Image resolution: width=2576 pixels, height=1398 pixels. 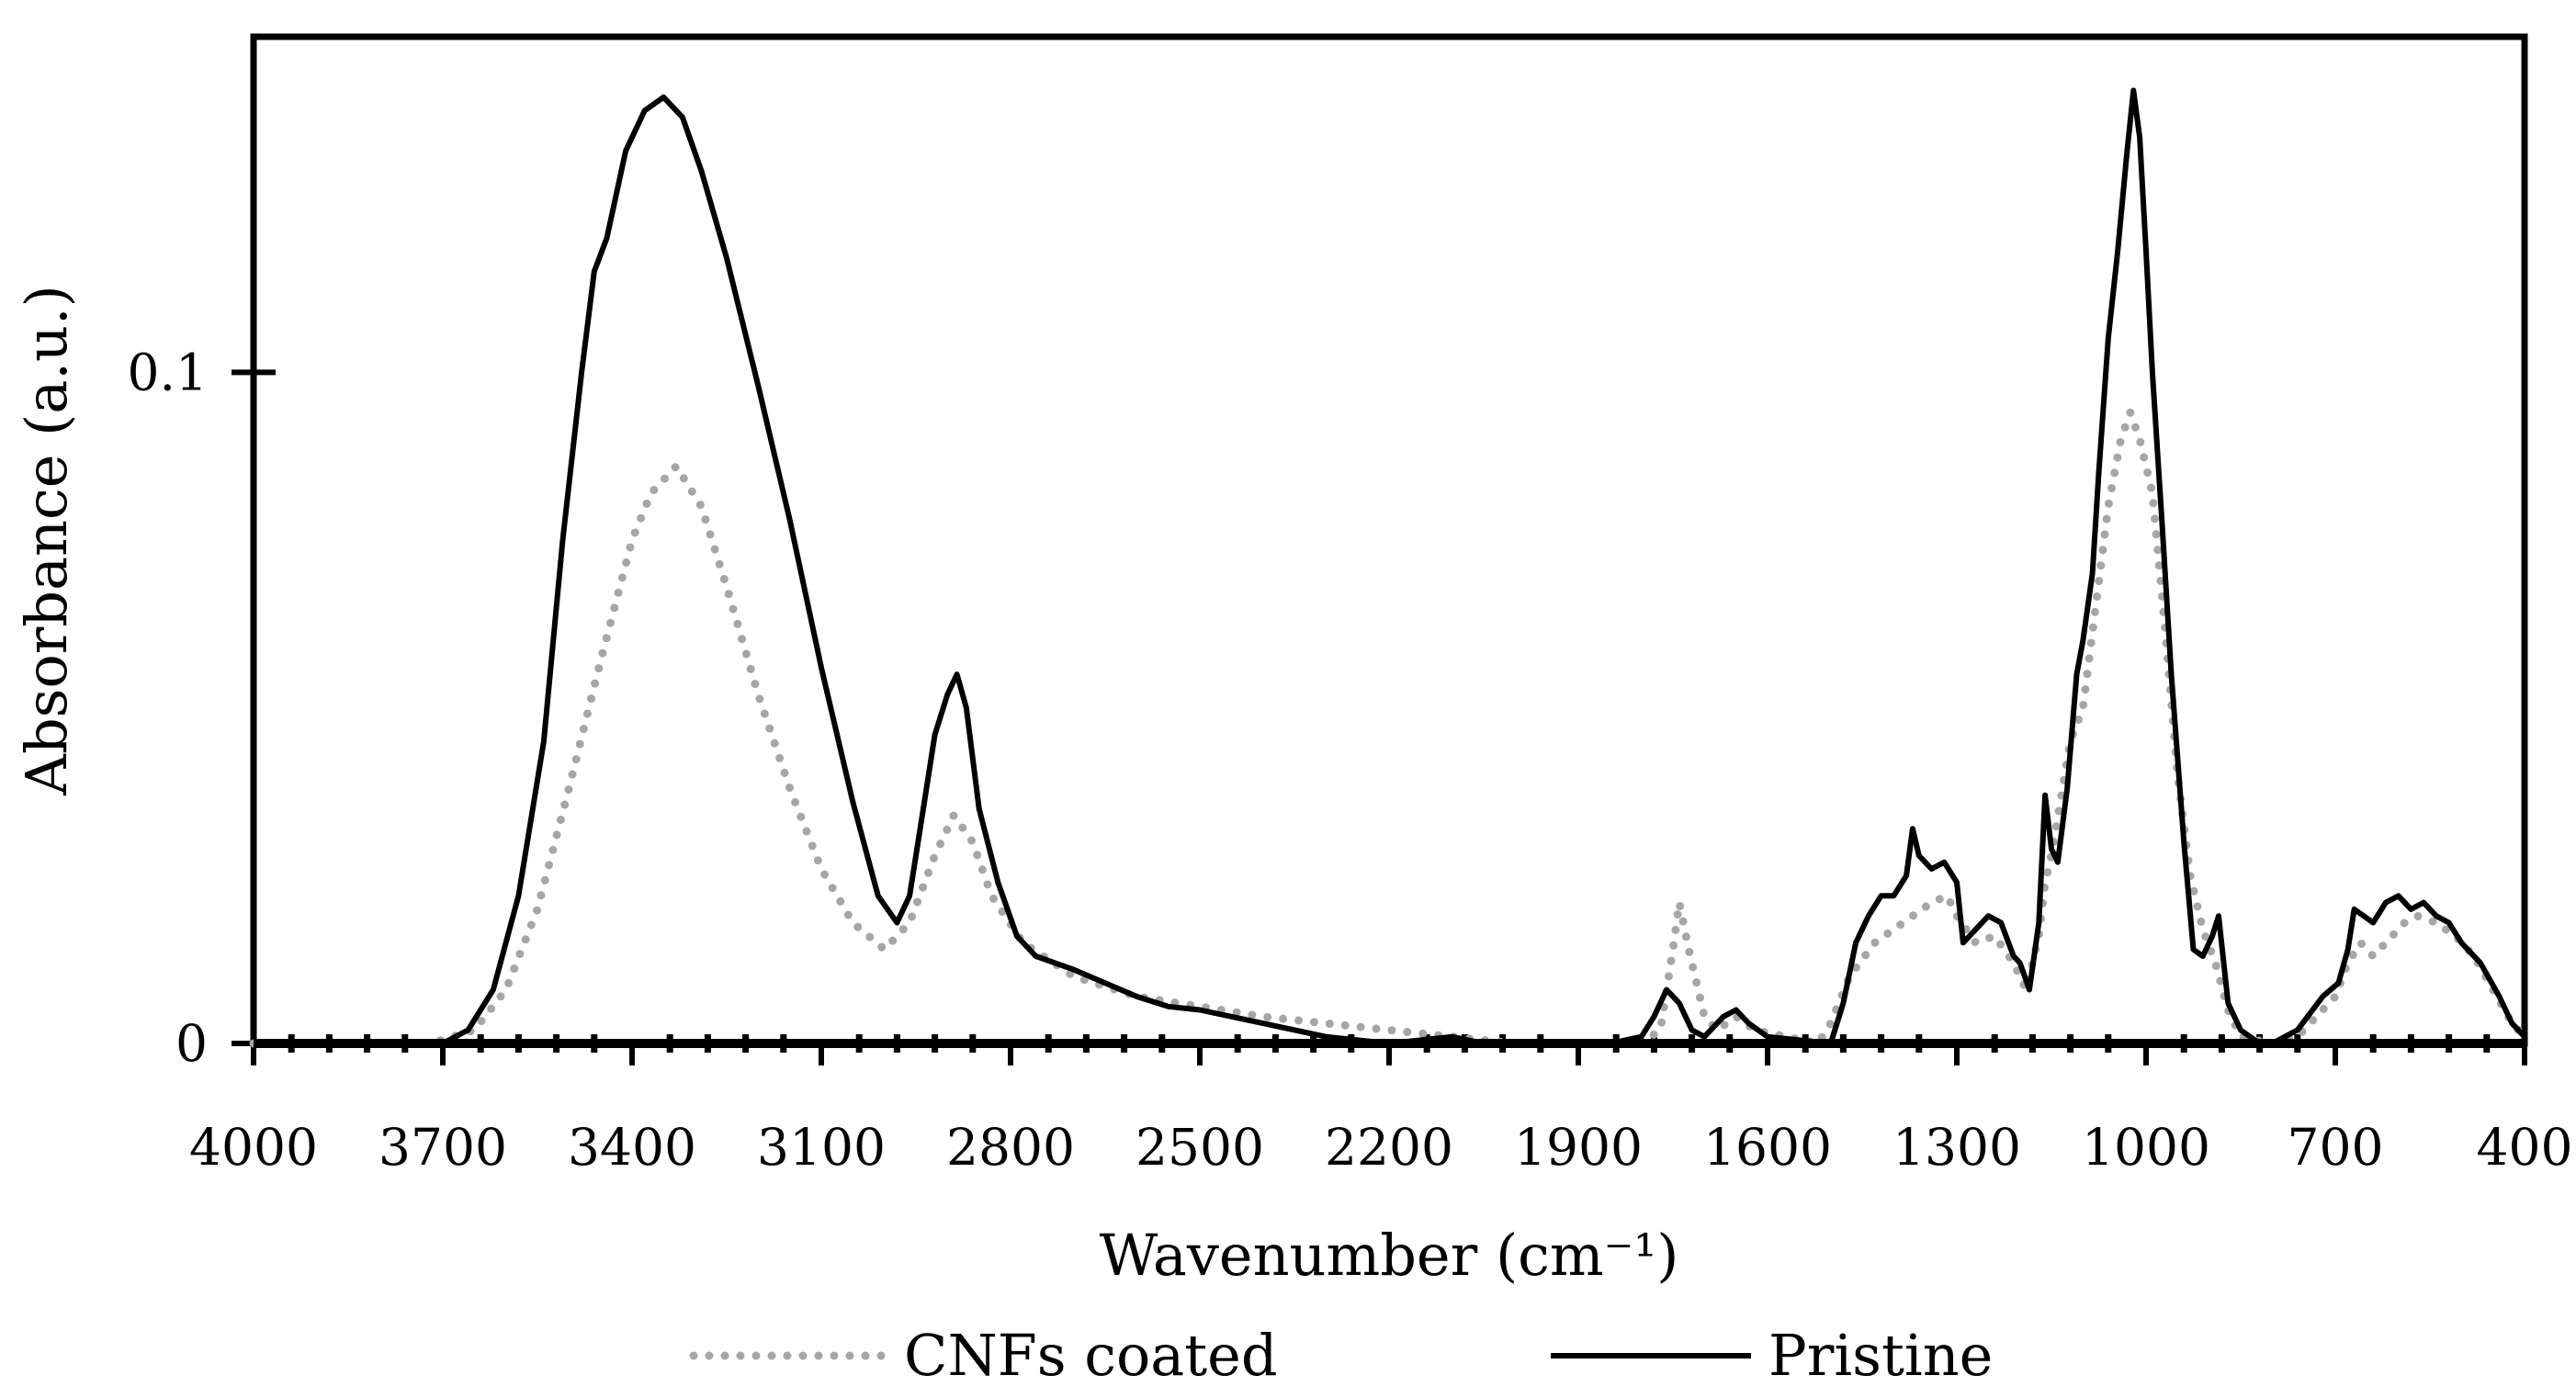 What do you see at coordinates (1091, 1355) in the screenshot?
I see `legend-label-cnfs-coated: CNFs coated` at bounding box center [1091, 1355].